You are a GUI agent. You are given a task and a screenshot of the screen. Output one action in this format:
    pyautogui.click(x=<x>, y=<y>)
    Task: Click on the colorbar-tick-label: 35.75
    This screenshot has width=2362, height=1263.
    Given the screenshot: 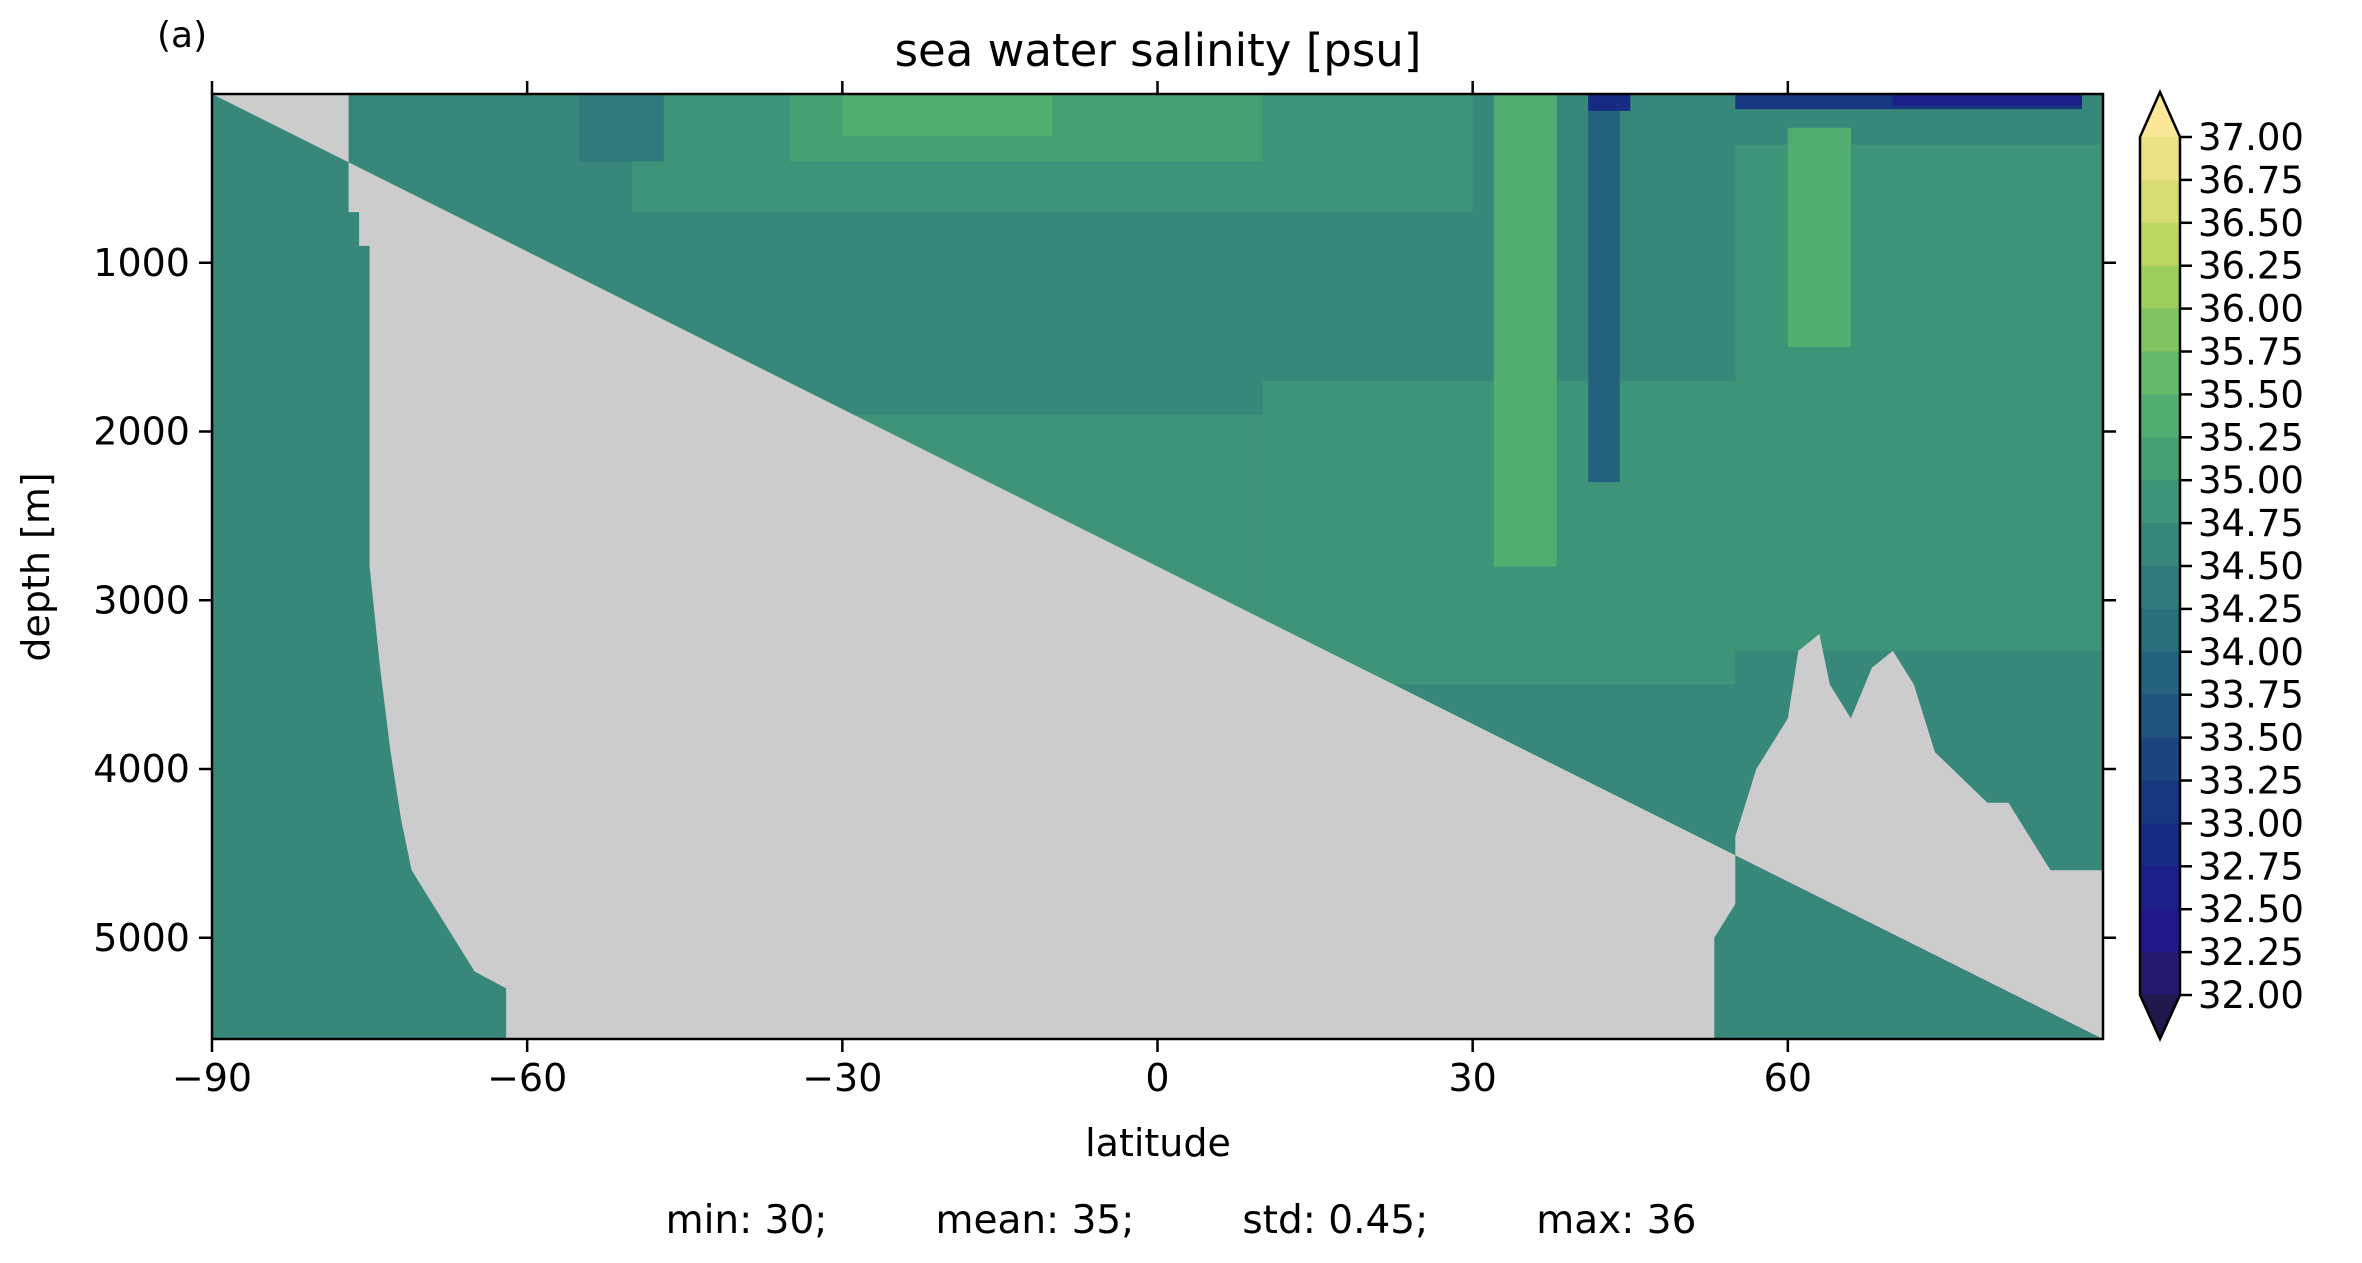 What is the action you would take?
    pyautogui.click(x=2251, y=352)
    